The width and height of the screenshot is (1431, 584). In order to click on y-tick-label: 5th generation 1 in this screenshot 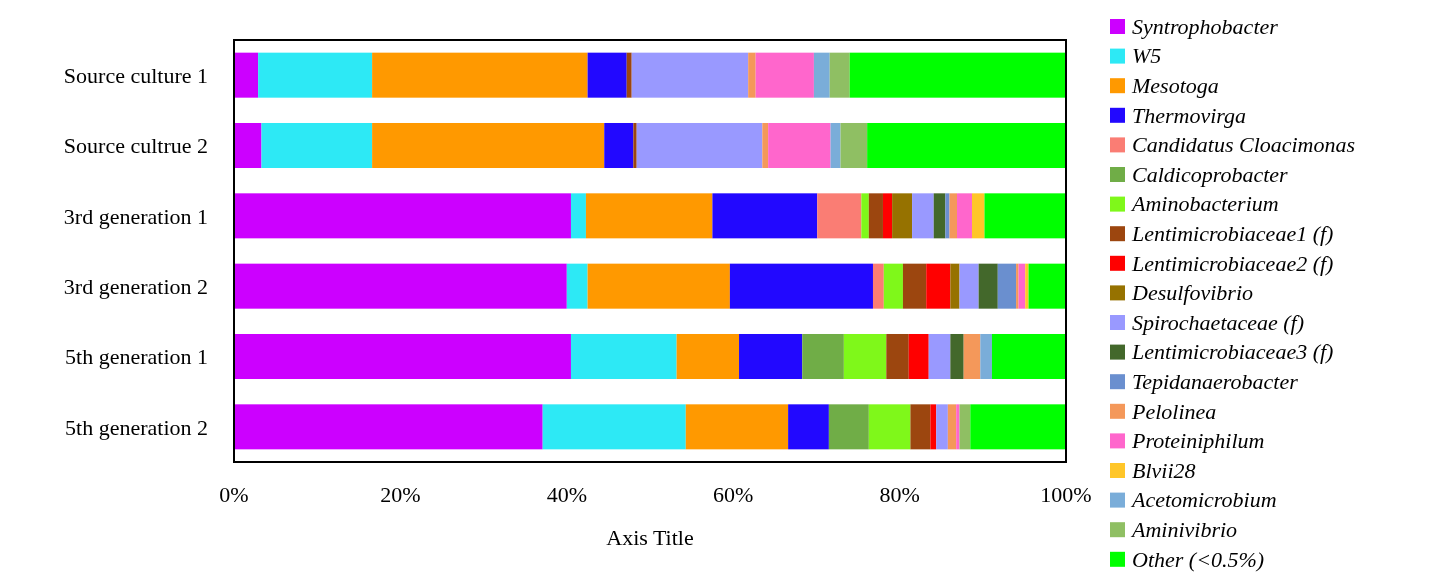, I will do `click(136, 357)`.